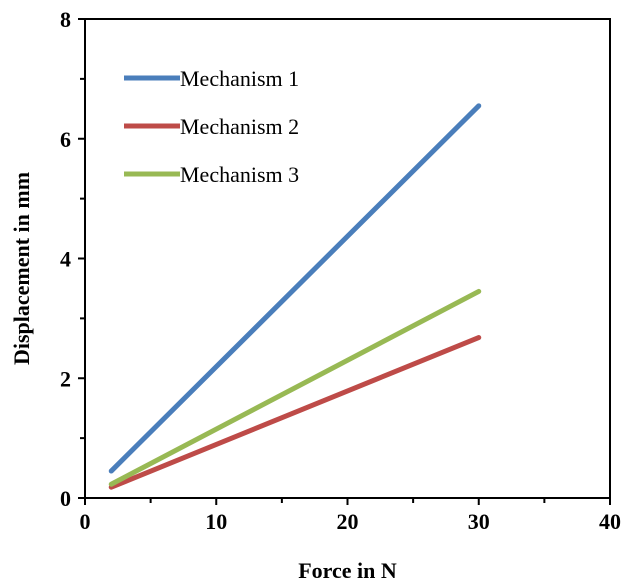 Image resolution: width=640 pixels, height=586 pixels. I want to click on y-tick-label: 4, so click(65, 259).